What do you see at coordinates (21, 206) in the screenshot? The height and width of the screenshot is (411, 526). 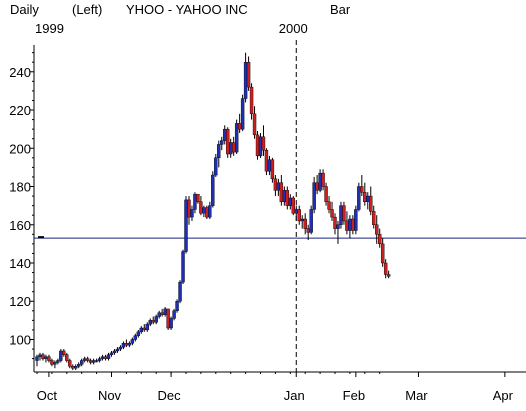 I see `y-axis-ticks: 100 120 140 160 180 200 220 240` at bounding box center [21, 206].